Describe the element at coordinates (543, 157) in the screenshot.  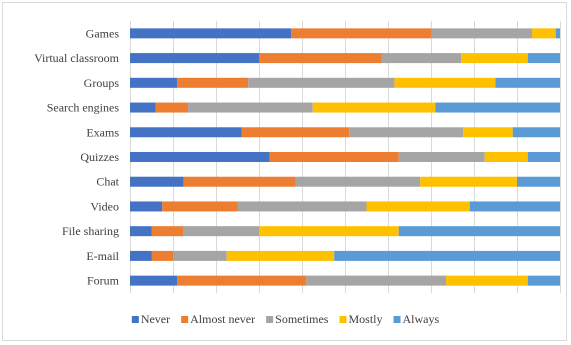
I see `bar-segment-quizzes-always` at that location.